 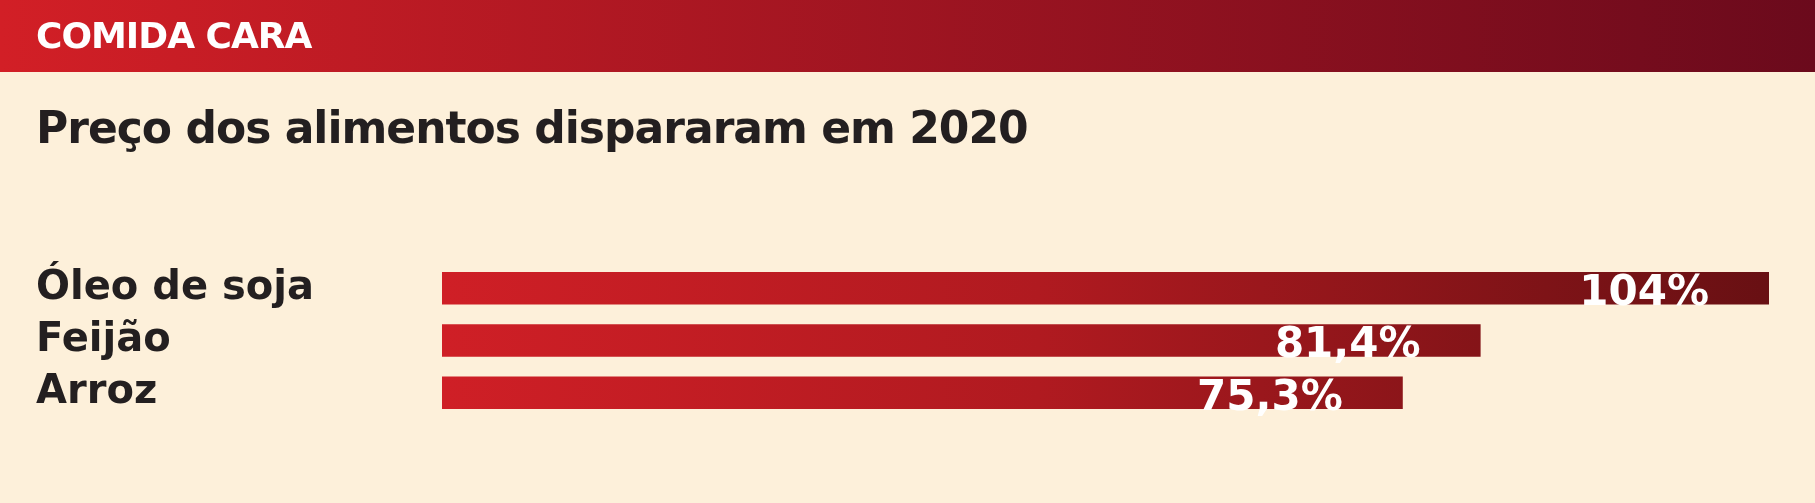 What do you see at coordinates (532, 128) in the screenshot?
I see `chart-subtitle: Preço dos alimentos dispararam em 2020` at bounding box center [532, 128].